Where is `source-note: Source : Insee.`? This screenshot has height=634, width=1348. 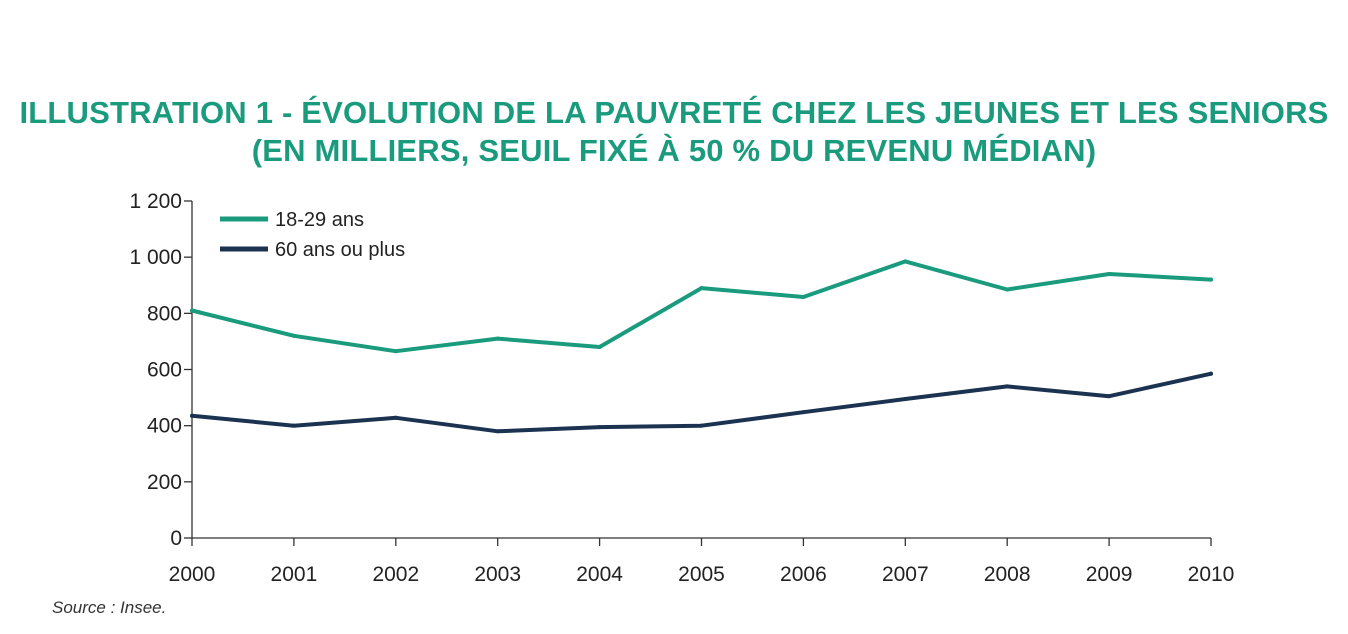 source-note: Source : Insee. is located at coordinates (109, 607).